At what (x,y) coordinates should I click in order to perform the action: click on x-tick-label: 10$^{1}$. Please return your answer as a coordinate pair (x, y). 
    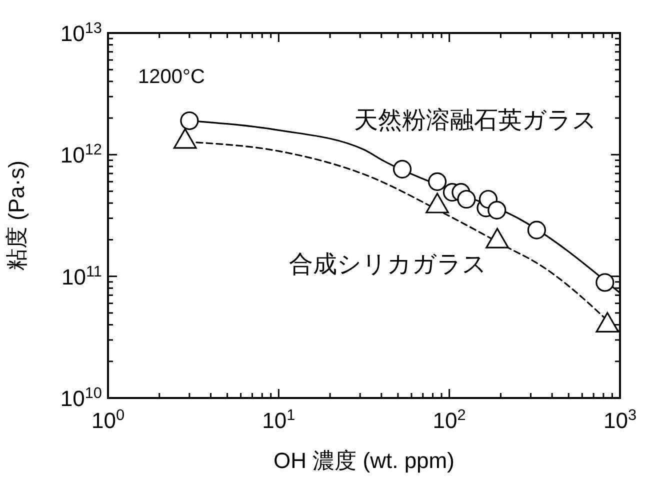
    Looking at the image, I should click on (279, 419).